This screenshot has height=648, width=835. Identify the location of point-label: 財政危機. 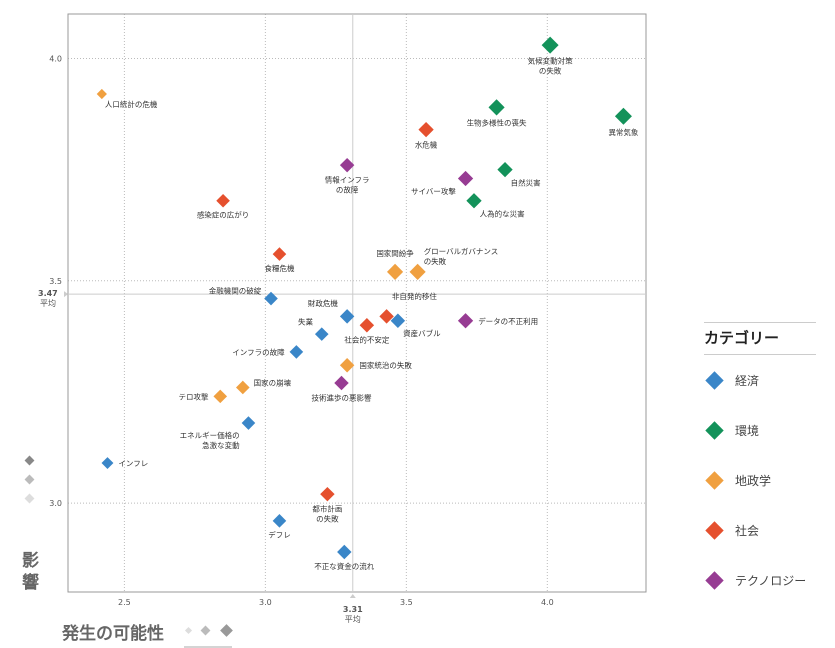
(323, 303).